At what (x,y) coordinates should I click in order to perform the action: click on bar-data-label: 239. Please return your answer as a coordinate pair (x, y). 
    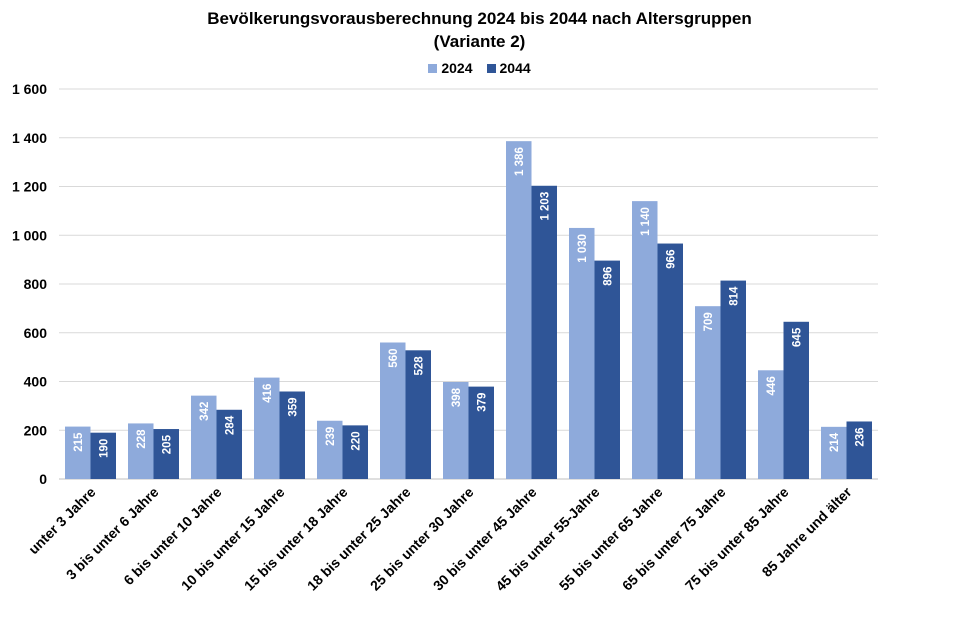
    Looking at the image, I should click on (331, 436).